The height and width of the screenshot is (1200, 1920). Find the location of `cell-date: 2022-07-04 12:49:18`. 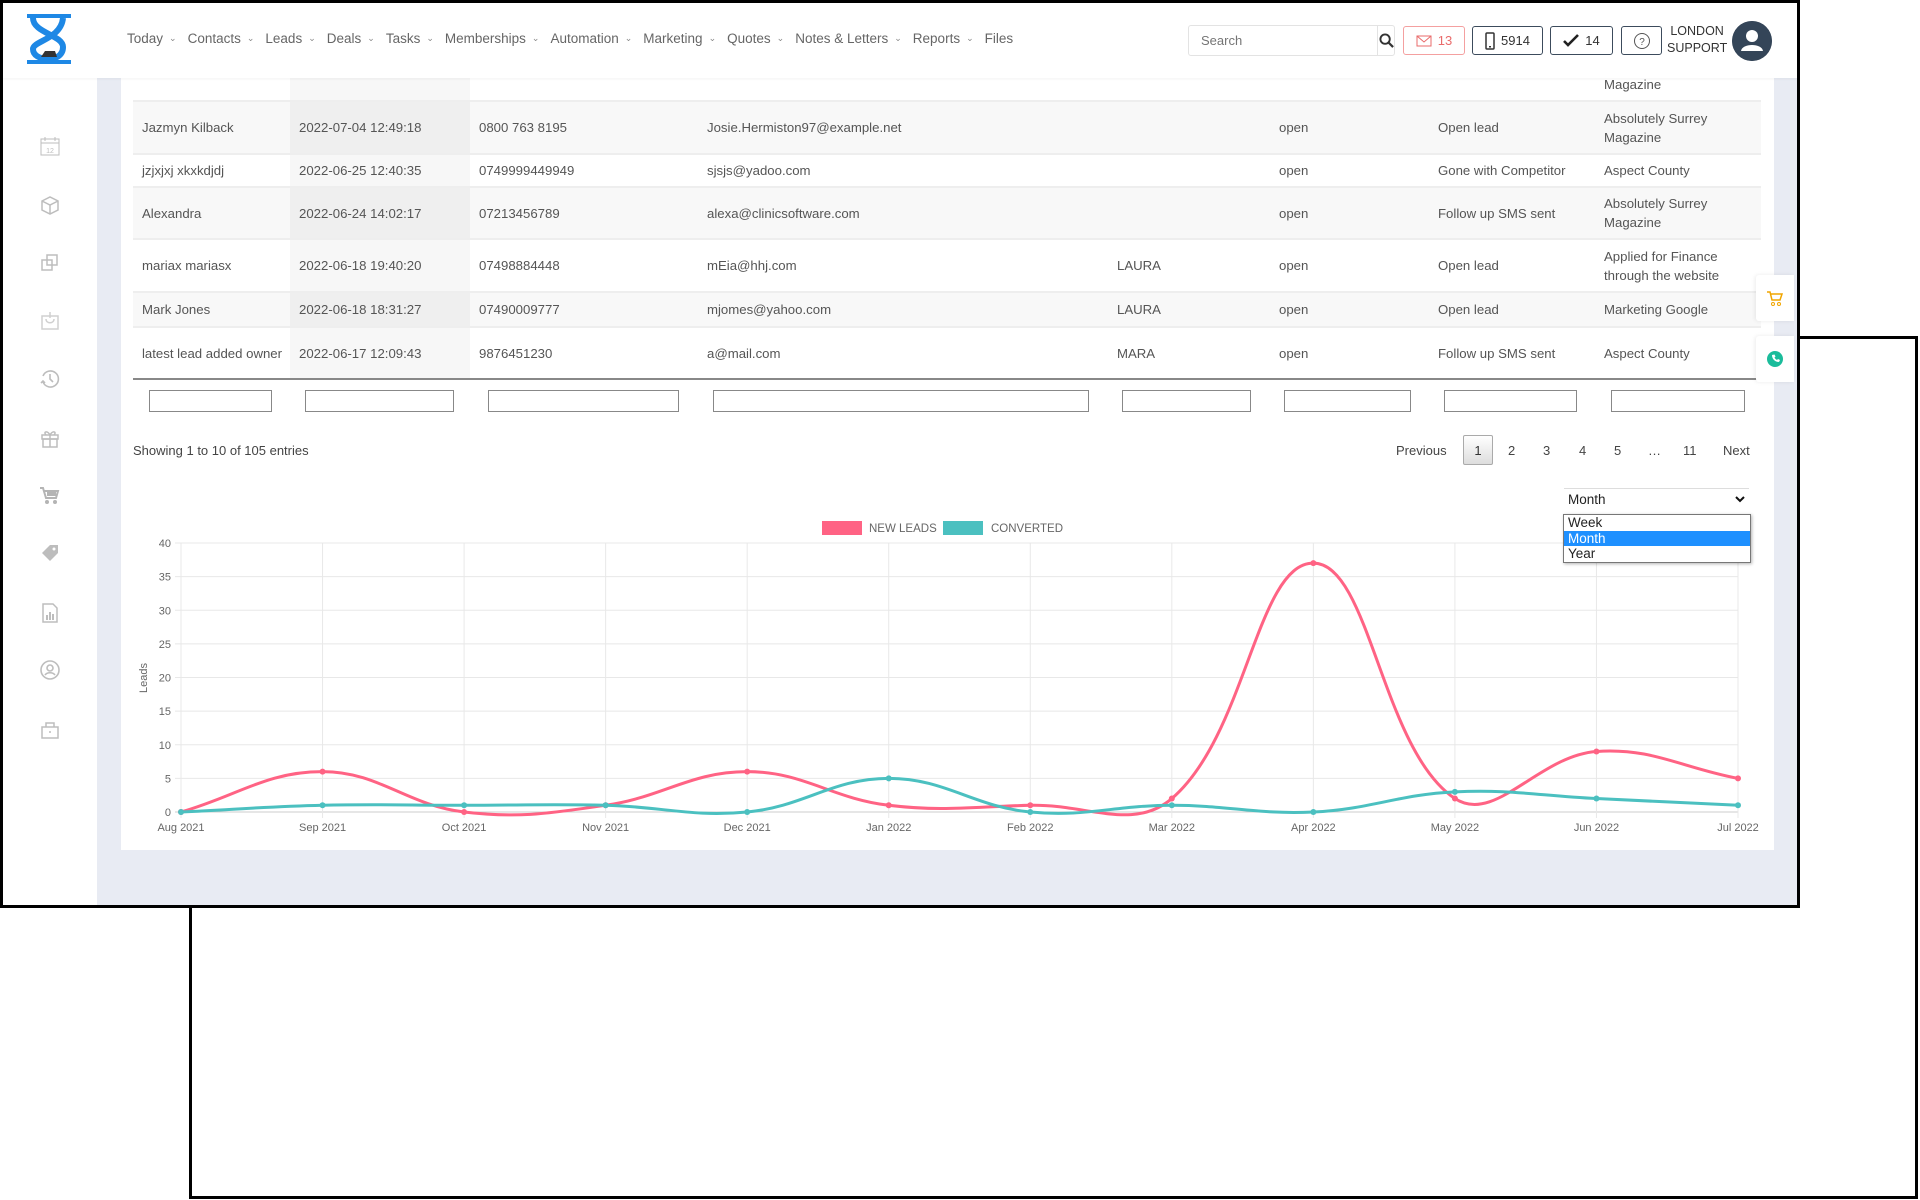

cell-date: 2022-07-04 12:49:18 is located at coordinates (380, 127).